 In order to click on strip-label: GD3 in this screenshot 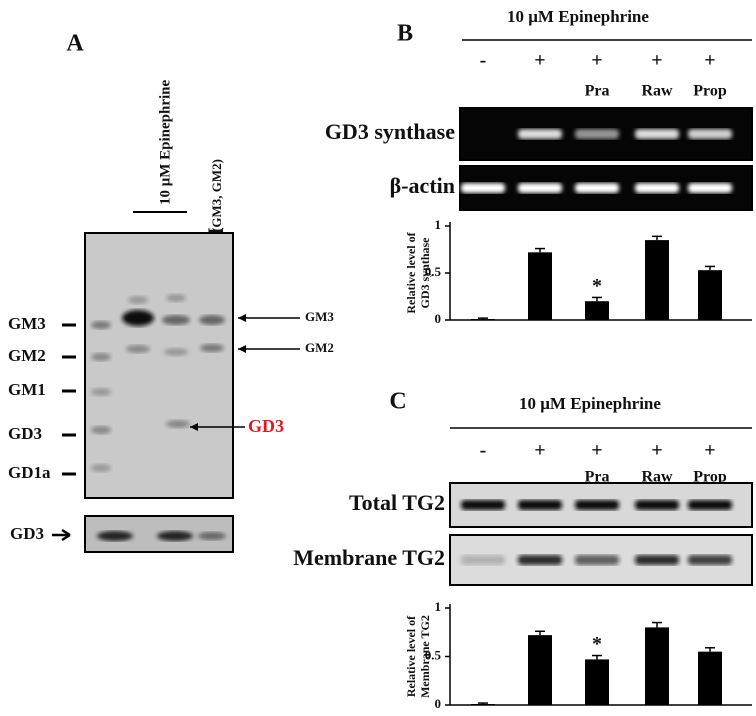, I will do `click(27, 533)`.